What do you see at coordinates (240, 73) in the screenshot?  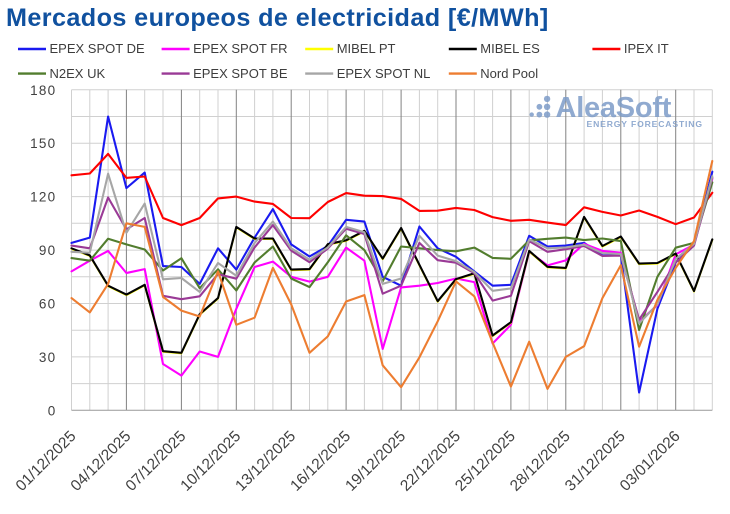 I see `svg-text: EPEX SPOT BE` at bounding box center [240, 73].